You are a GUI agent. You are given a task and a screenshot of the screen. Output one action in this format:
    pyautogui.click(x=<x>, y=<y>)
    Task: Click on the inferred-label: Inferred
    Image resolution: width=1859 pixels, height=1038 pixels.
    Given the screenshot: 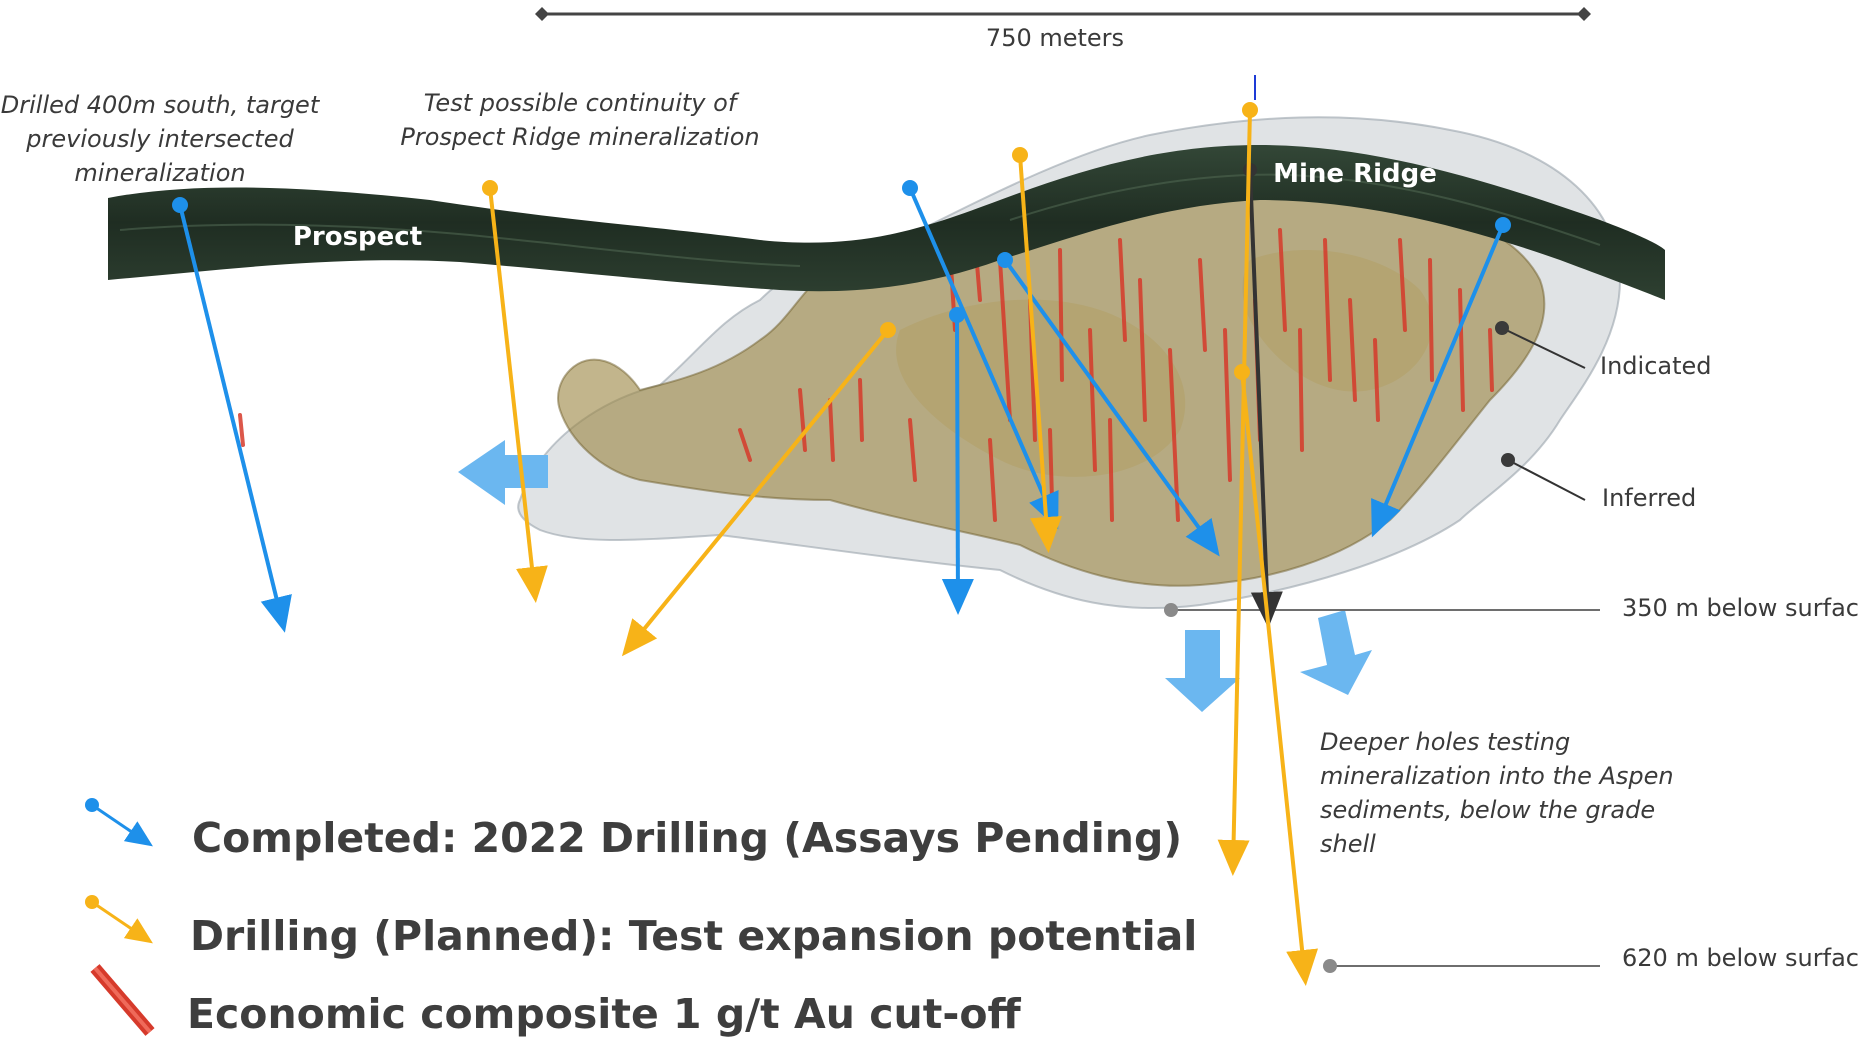 What is the action you would take?
    pyautogui.click(x=1649, y=498)
    